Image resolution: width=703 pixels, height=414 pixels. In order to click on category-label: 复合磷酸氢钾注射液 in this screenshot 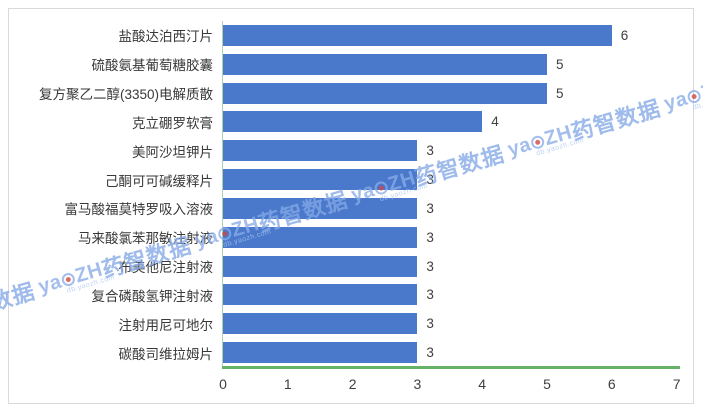, I will do `click(152, 296)`.